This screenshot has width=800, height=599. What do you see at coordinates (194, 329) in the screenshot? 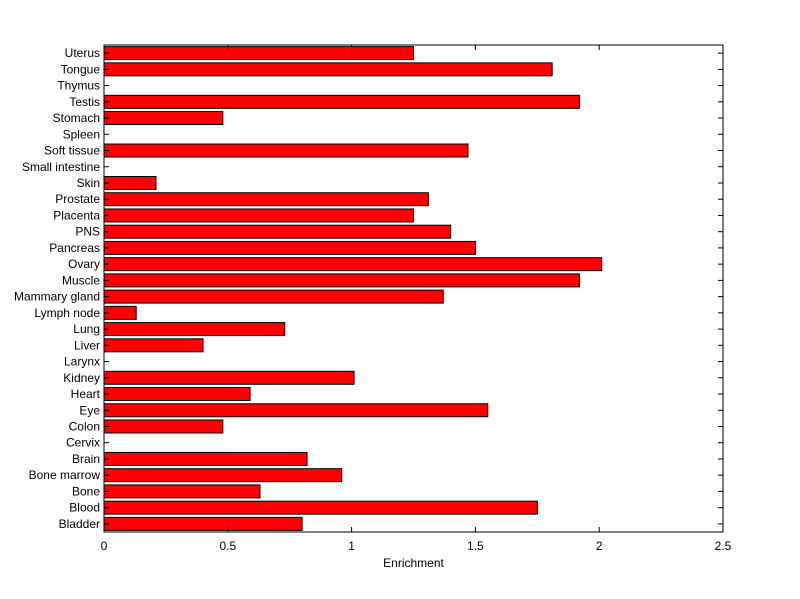
I see `bar-lung` at bounding box center [194, 329].